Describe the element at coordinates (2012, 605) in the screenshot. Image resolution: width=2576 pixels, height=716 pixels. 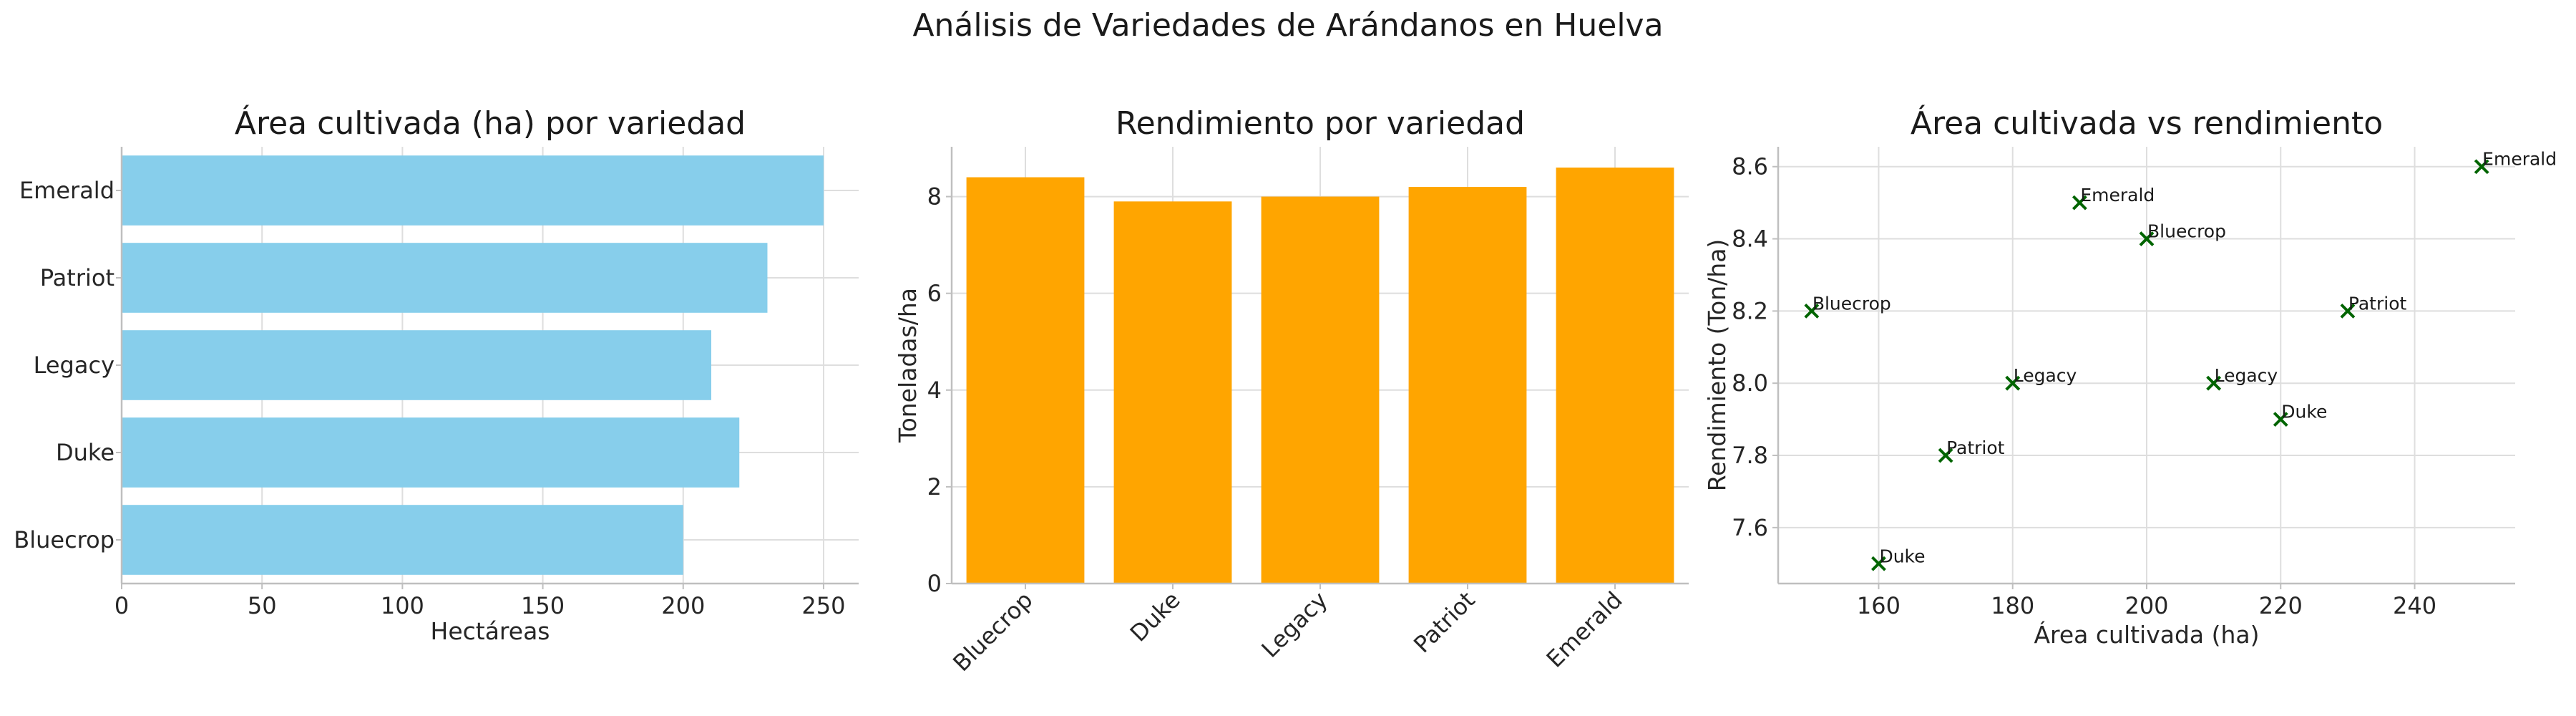
I see `x-tick-label: 180` at that location.